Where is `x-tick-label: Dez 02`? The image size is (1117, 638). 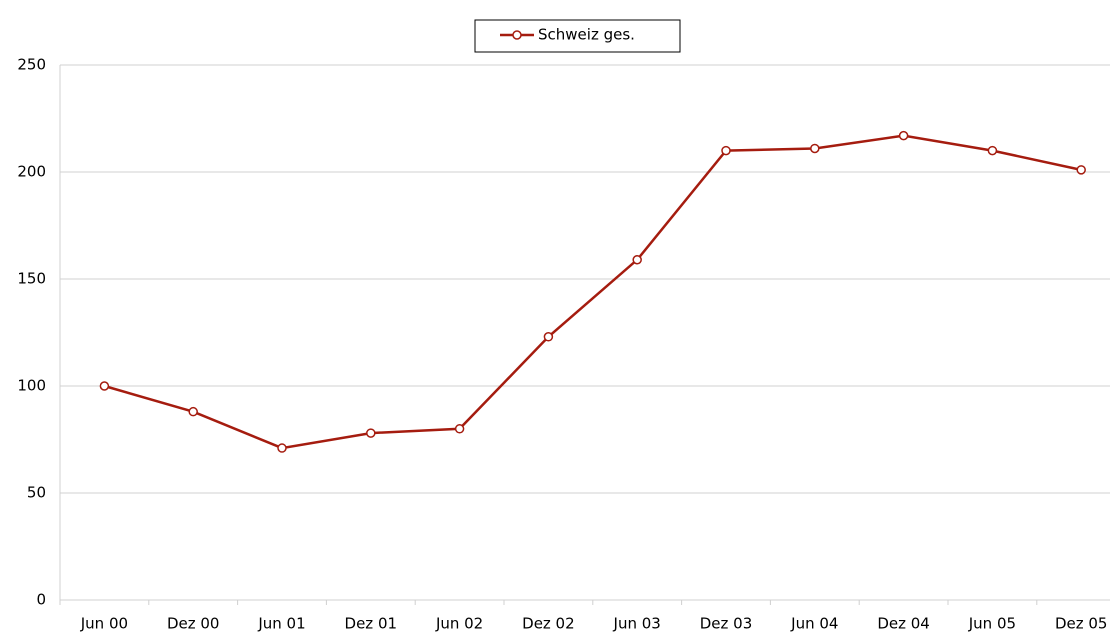 x-tick-label: Dez 02 is located at coordinates (548, 624).